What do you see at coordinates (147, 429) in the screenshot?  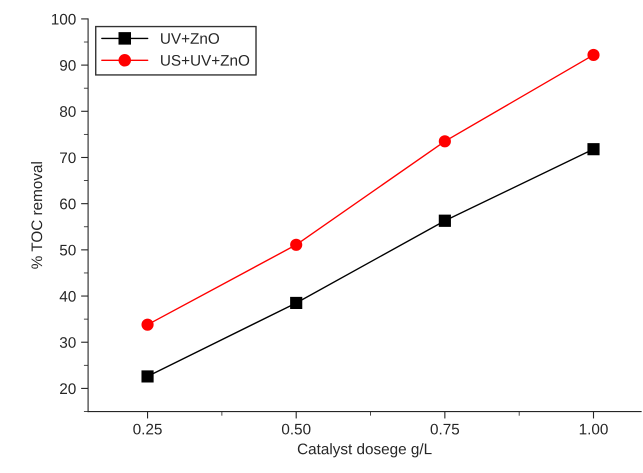 I see `x-tick-label: 0.25` at bounding box center [147, 429].